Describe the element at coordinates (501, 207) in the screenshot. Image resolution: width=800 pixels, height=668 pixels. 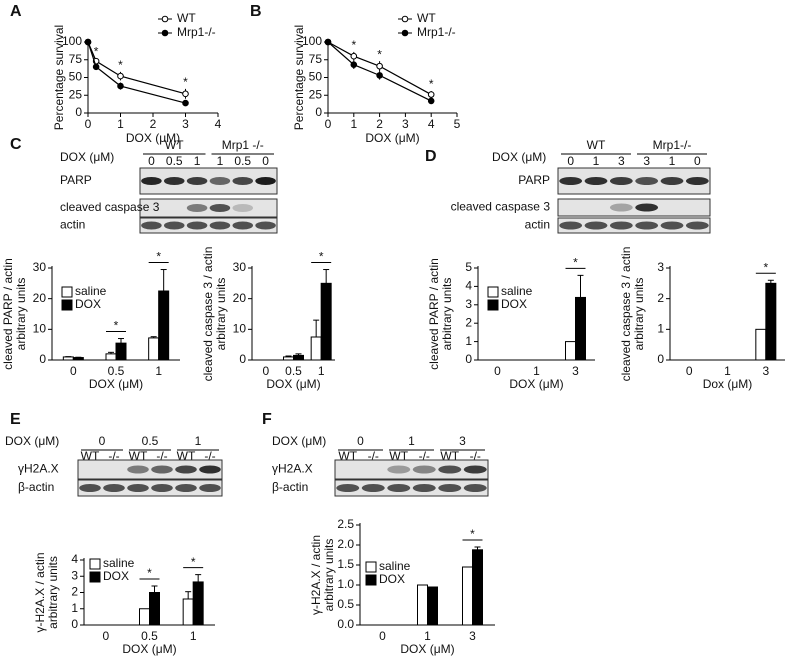
I see `row-label: cleaved caspase 3` at that location.